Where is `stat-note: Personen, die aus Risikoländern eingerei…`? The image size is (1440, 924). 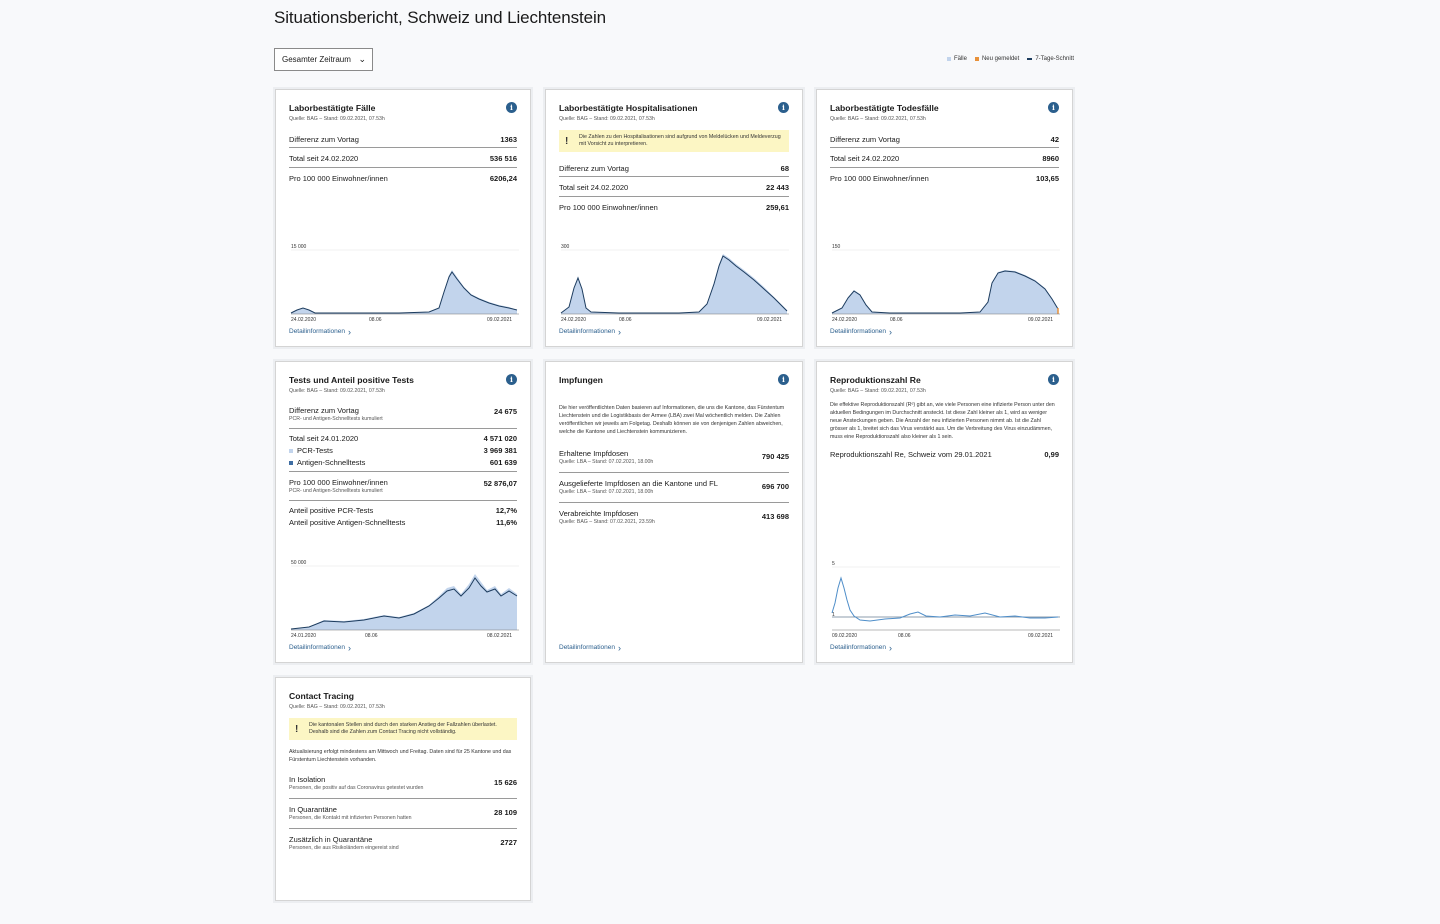
stat-note: Personen, die aus Risikoländern eingerei… is located at coordinates (344, 848).